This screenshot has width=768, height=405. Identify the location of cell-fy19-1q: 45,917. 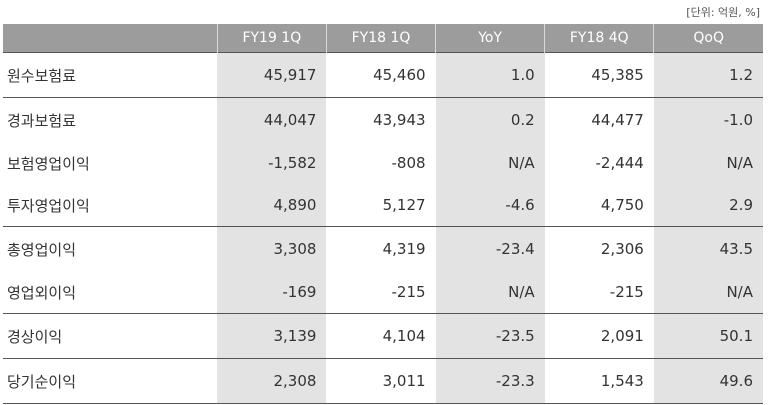
(272, 75).